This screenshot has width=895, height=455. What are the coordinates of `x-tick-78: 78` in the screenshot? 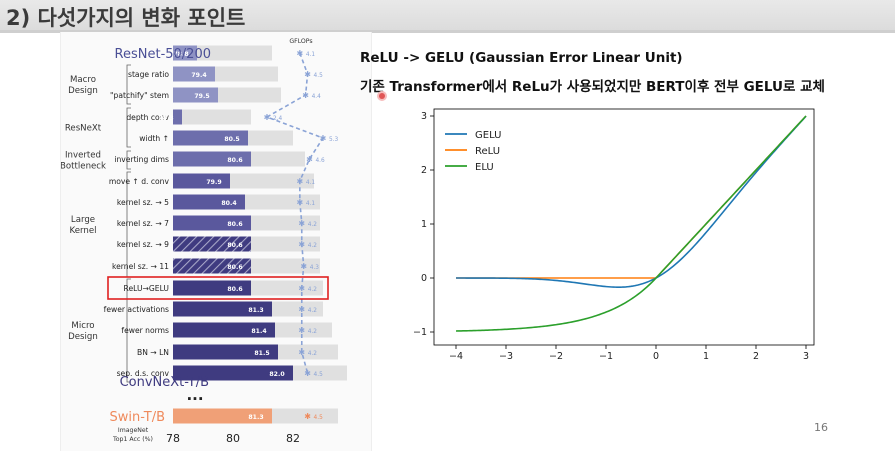 It's located at (173, 438).